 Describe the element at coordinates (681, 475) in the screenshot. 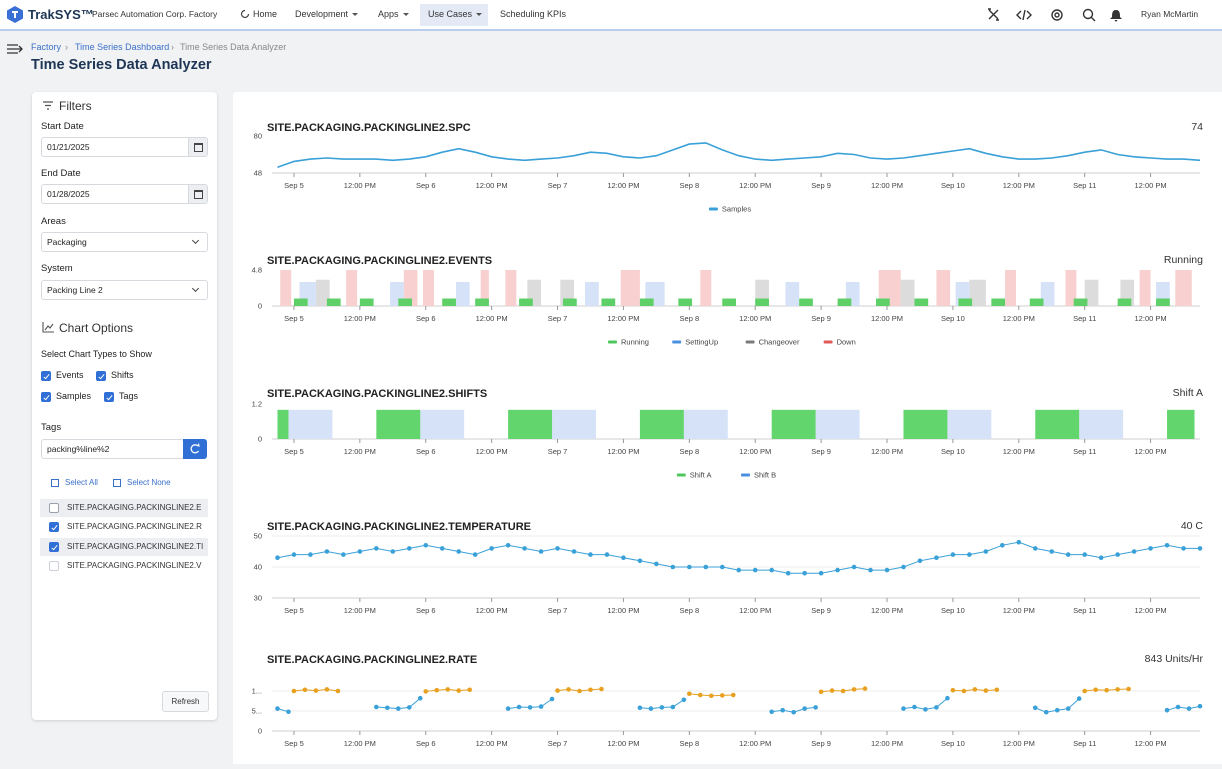

I see `legend-swatch` at that location.